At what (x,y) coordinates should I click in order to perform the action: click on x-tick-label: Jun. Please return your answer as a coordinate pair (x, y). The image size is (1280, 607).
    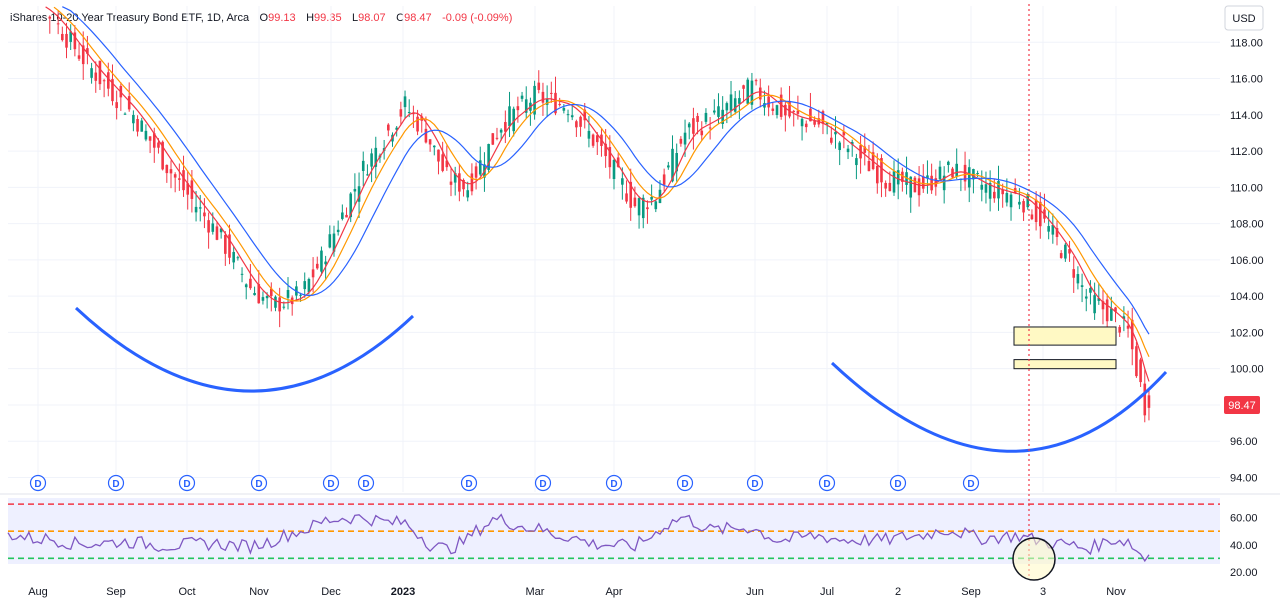
    Looking at the image, I should click on (755, 592).